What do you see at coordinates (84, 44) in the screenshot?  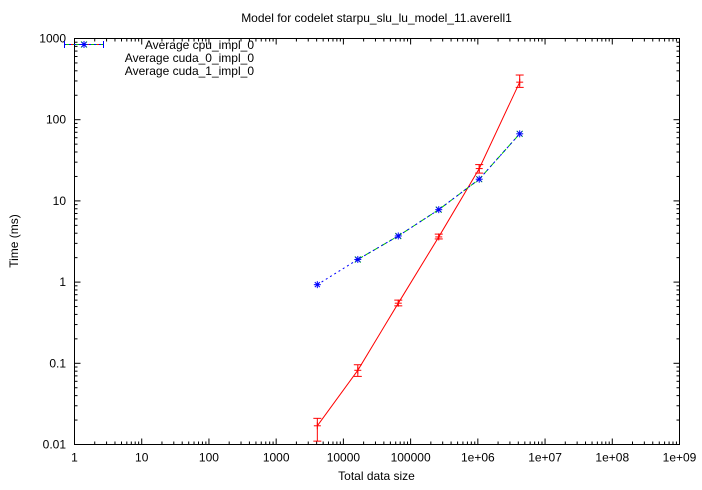 I see `legend-sample-star-icon` at bounding box center [84, 44].